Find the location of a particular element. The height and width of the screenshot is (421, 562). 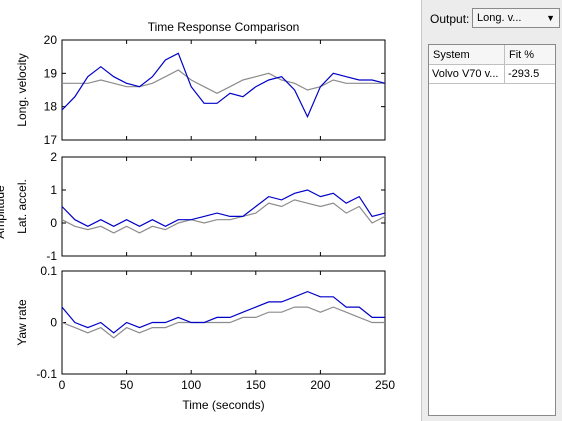

y-tick-label: 1 is located at coordinates (53, 190).